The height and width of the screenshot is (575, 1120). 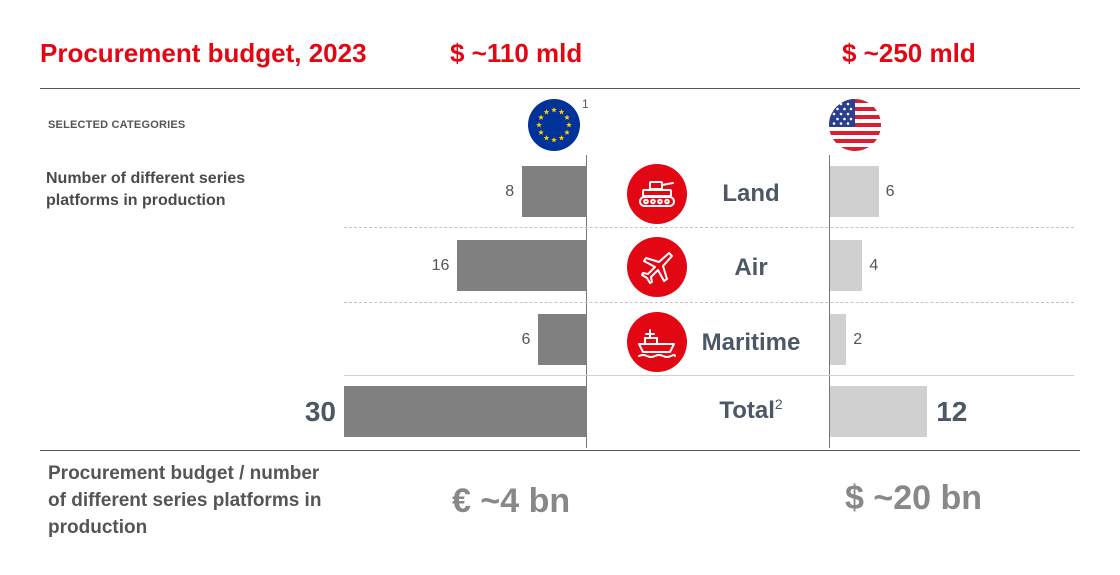 I want to click on bar-eu-maritime, so click(x=562, y=339).